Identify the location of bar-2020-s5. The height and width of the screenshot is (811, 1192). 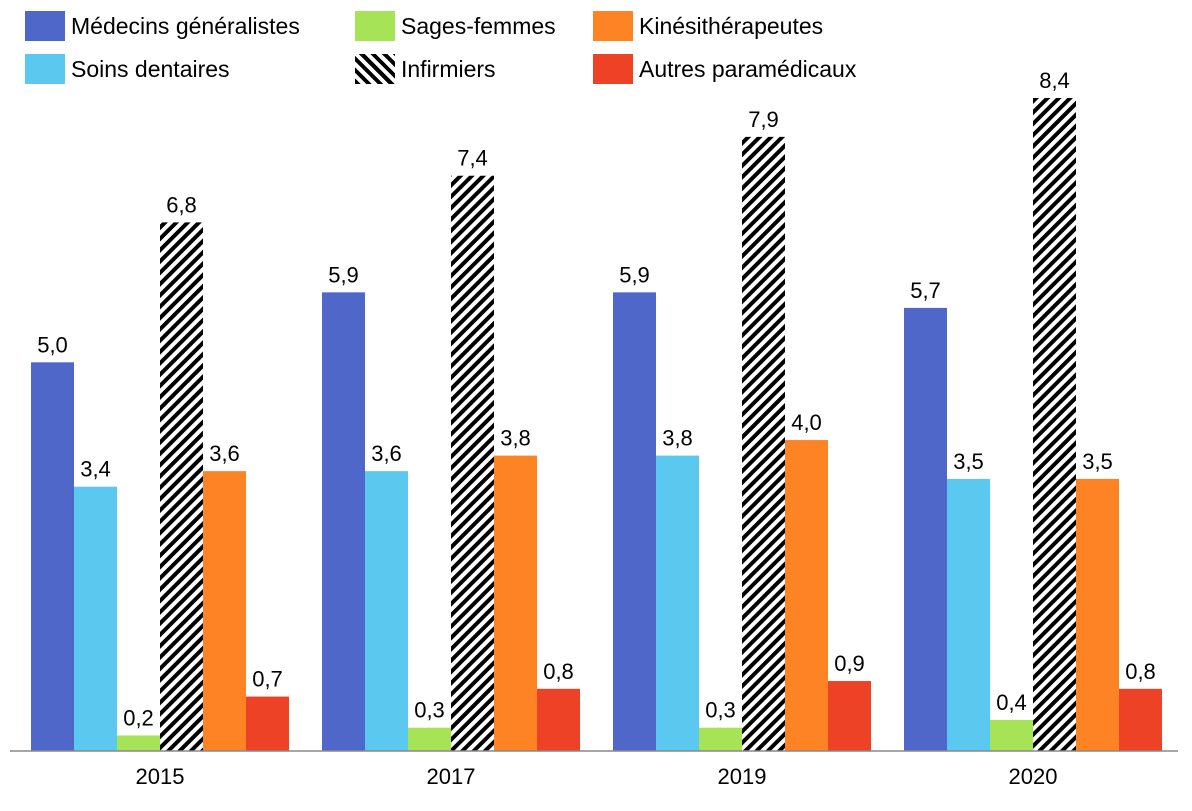
(1140, 719).